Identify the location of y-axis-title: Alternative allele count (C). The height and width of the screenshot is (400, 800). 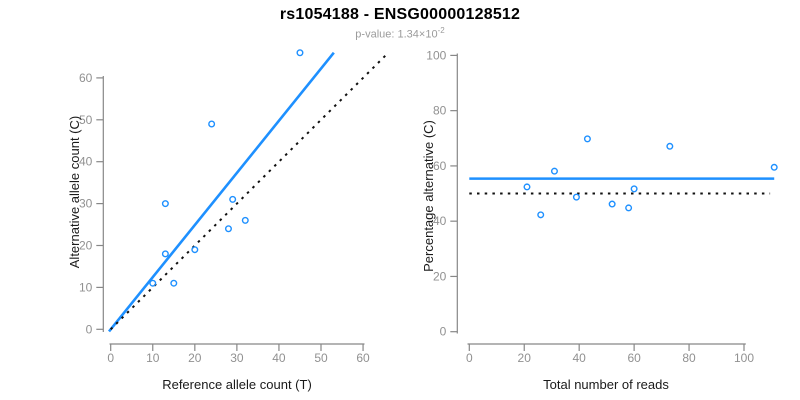
(74, 192).